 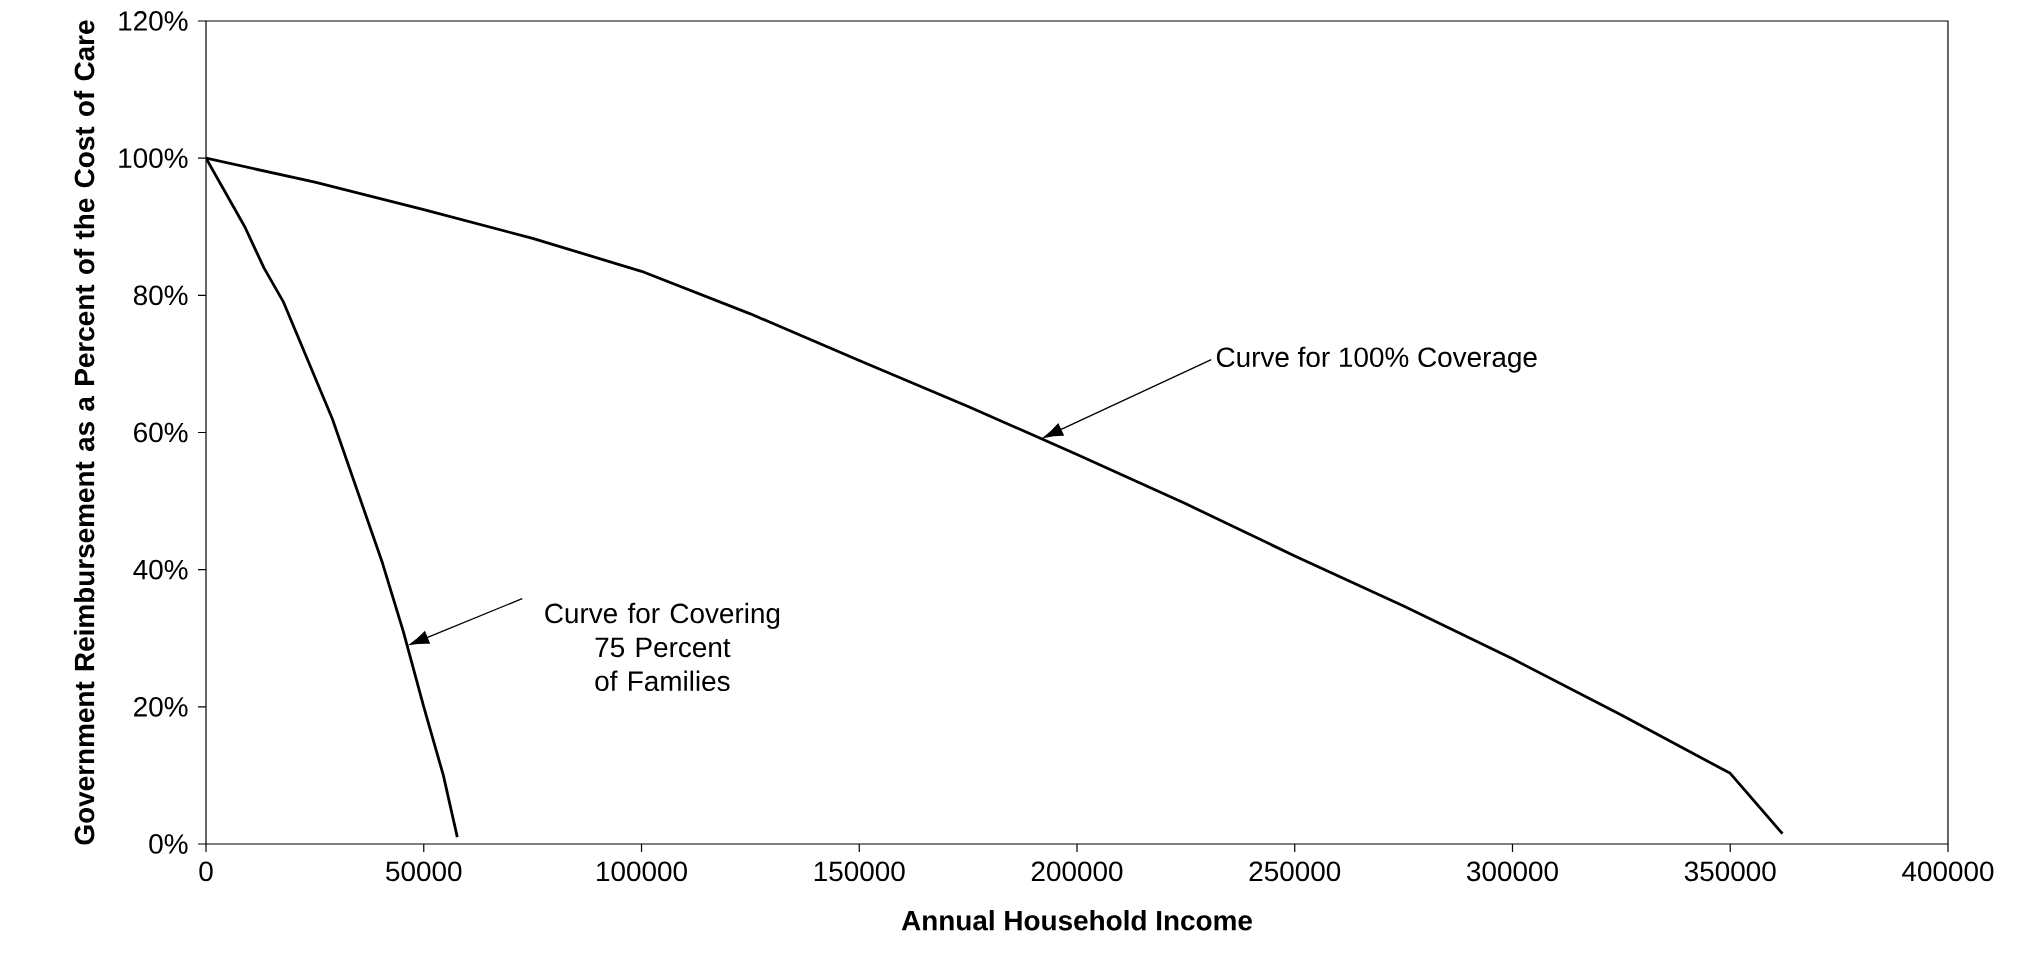 What do you see at coordinates (1948, 871) in the screenshot?
I see `x-tick-label: 400000` at bounding box center [1948, 871].